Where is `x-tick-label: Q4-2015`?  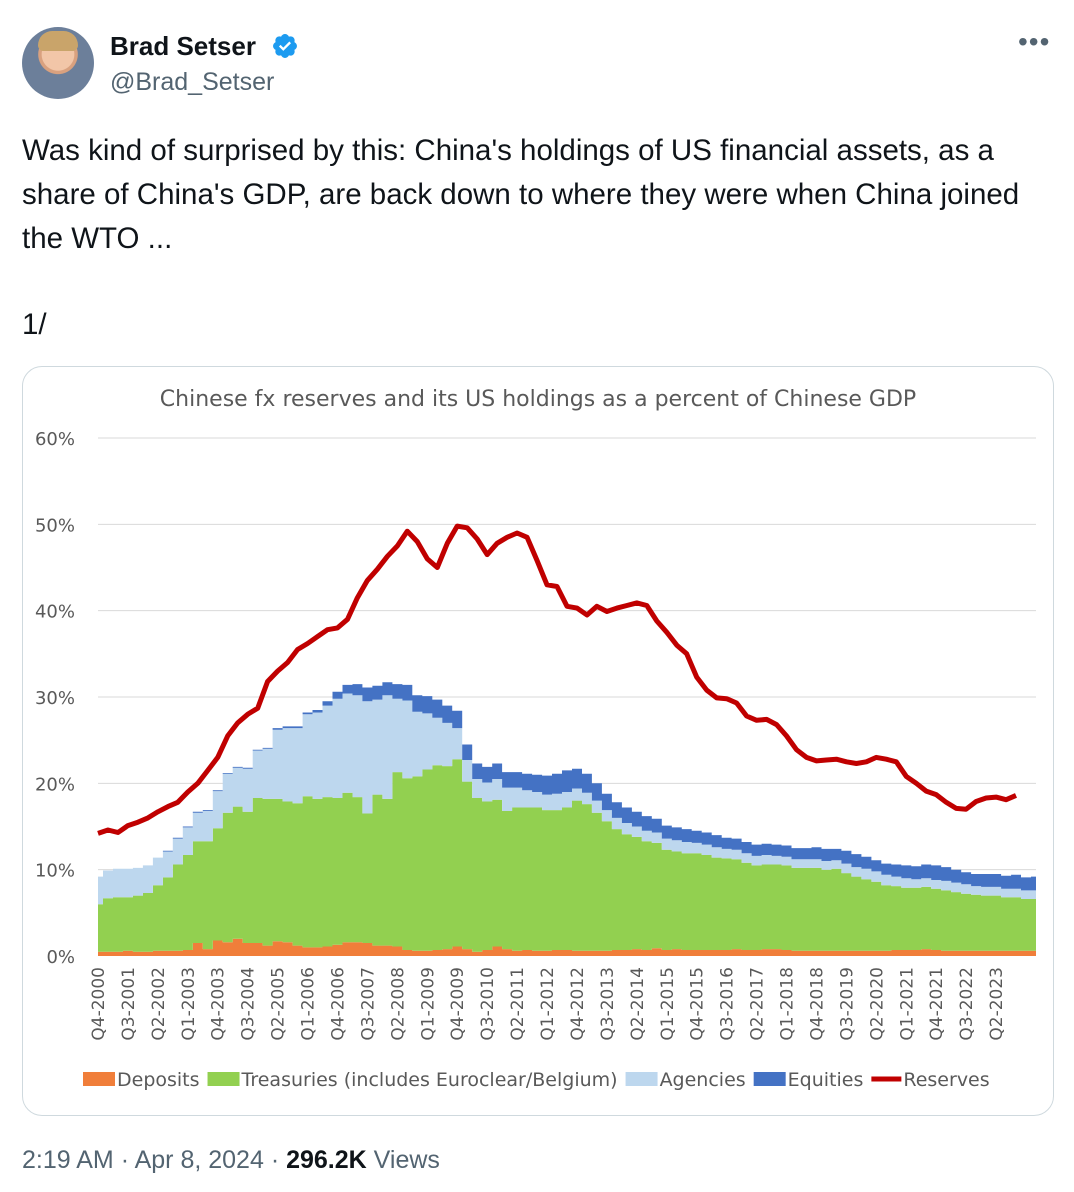
x-tick-label: Q4-2015 is located at coordinates (698, 1004).